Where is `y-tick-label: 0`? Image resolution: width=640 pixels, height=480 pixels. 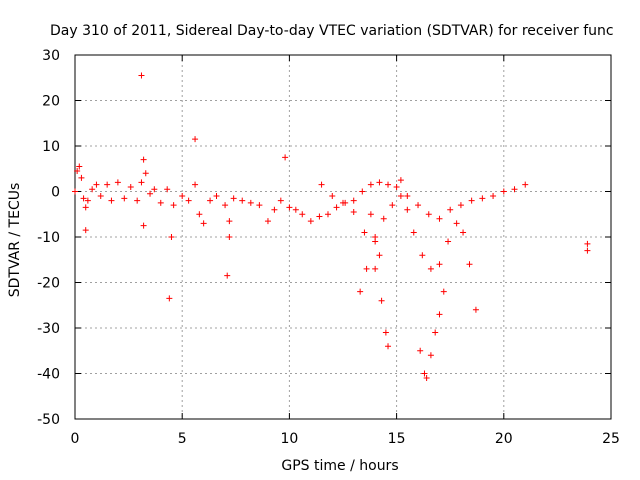
y-tick-label: 0 is located at coordinates (55, 193).